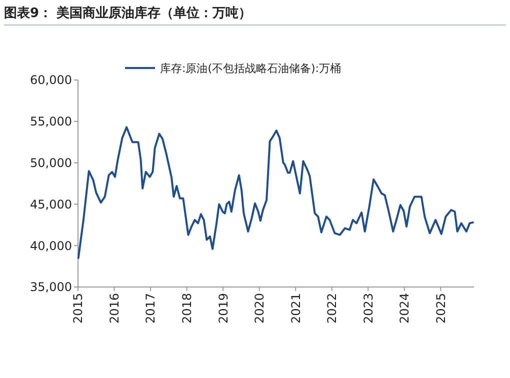  I want to click on x-tick-label: 2024, so click(405, 308).